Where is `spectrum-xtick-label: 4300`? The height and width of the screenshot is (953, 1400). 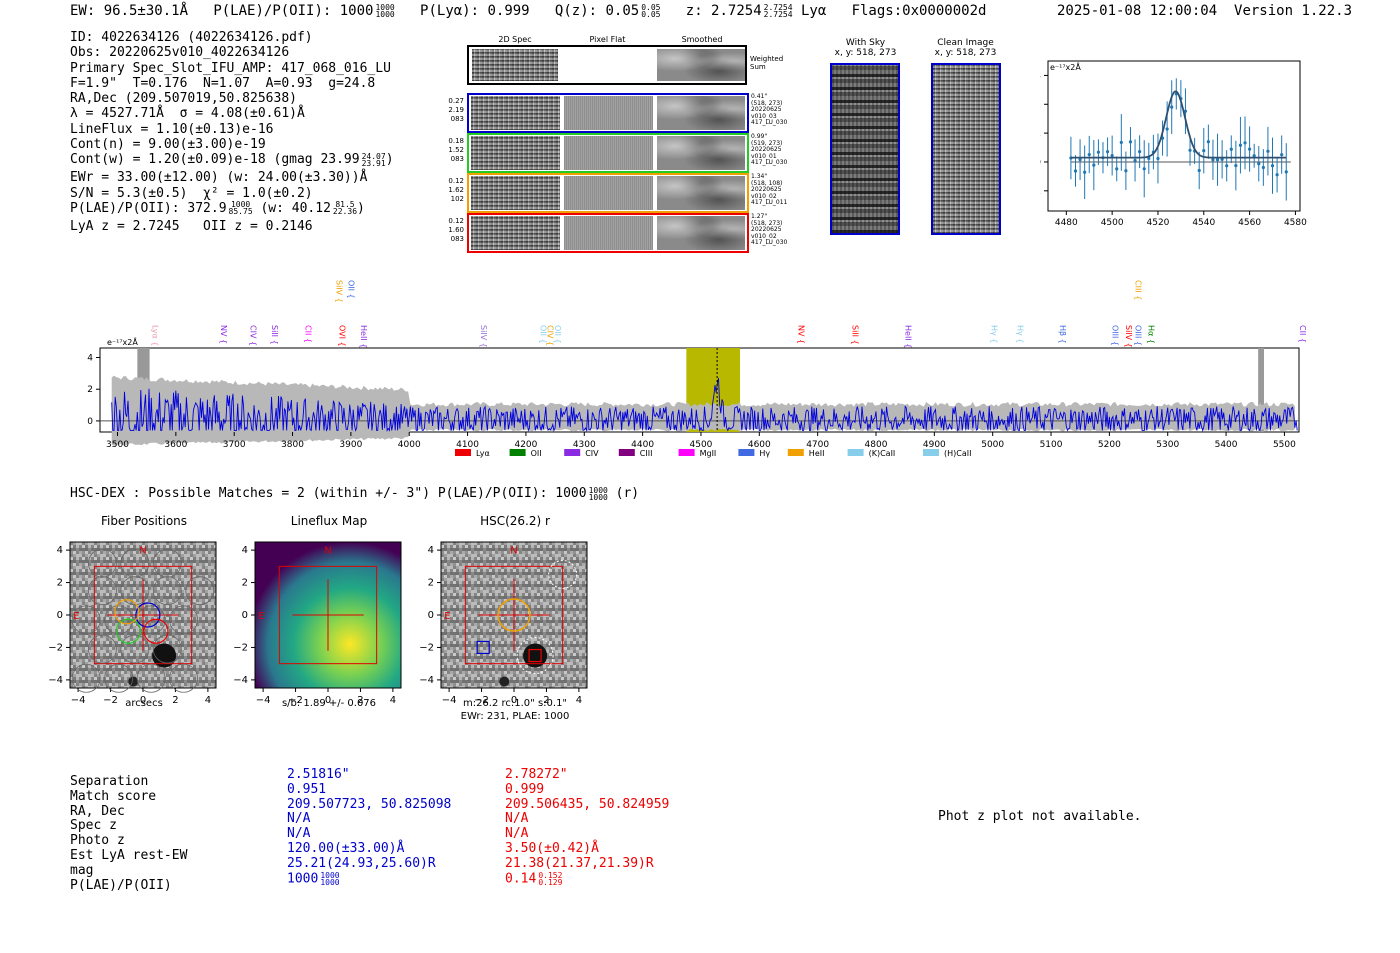
spectrum-xtick-label: 4300 is located at coordinates (584, 445).